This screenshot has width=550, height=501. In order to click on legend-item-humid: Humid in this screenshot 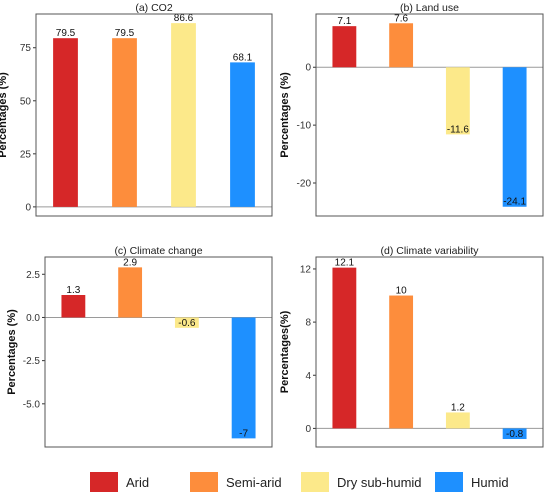, I will do `click(472, 482)`.